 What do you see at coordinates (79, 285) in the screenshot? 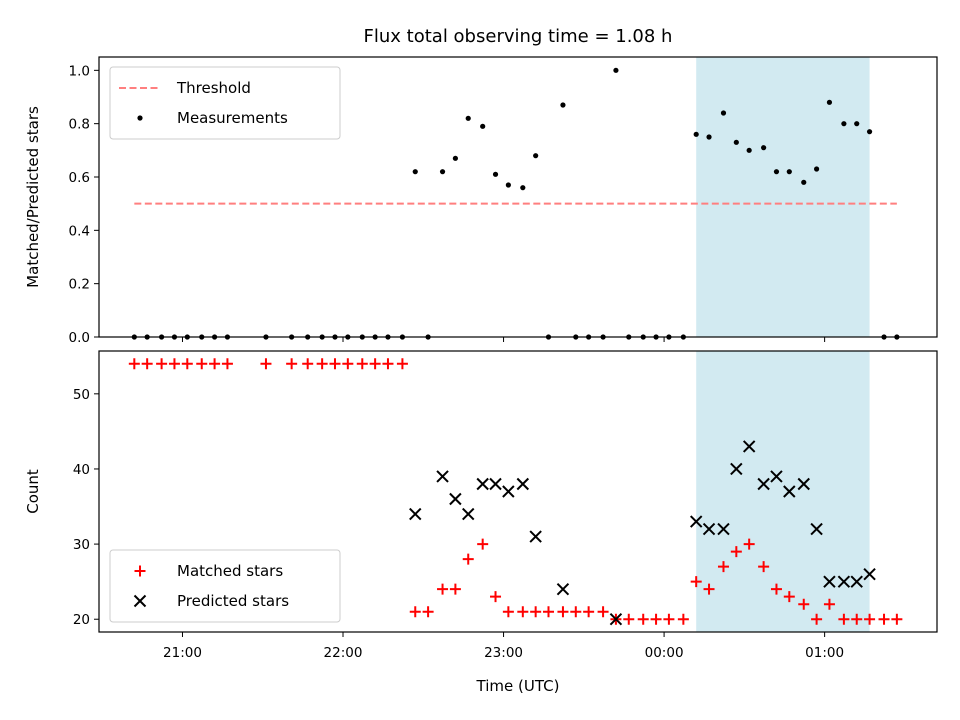
I see `y-tick-label: 0.2` at bounding box center [79, 285].